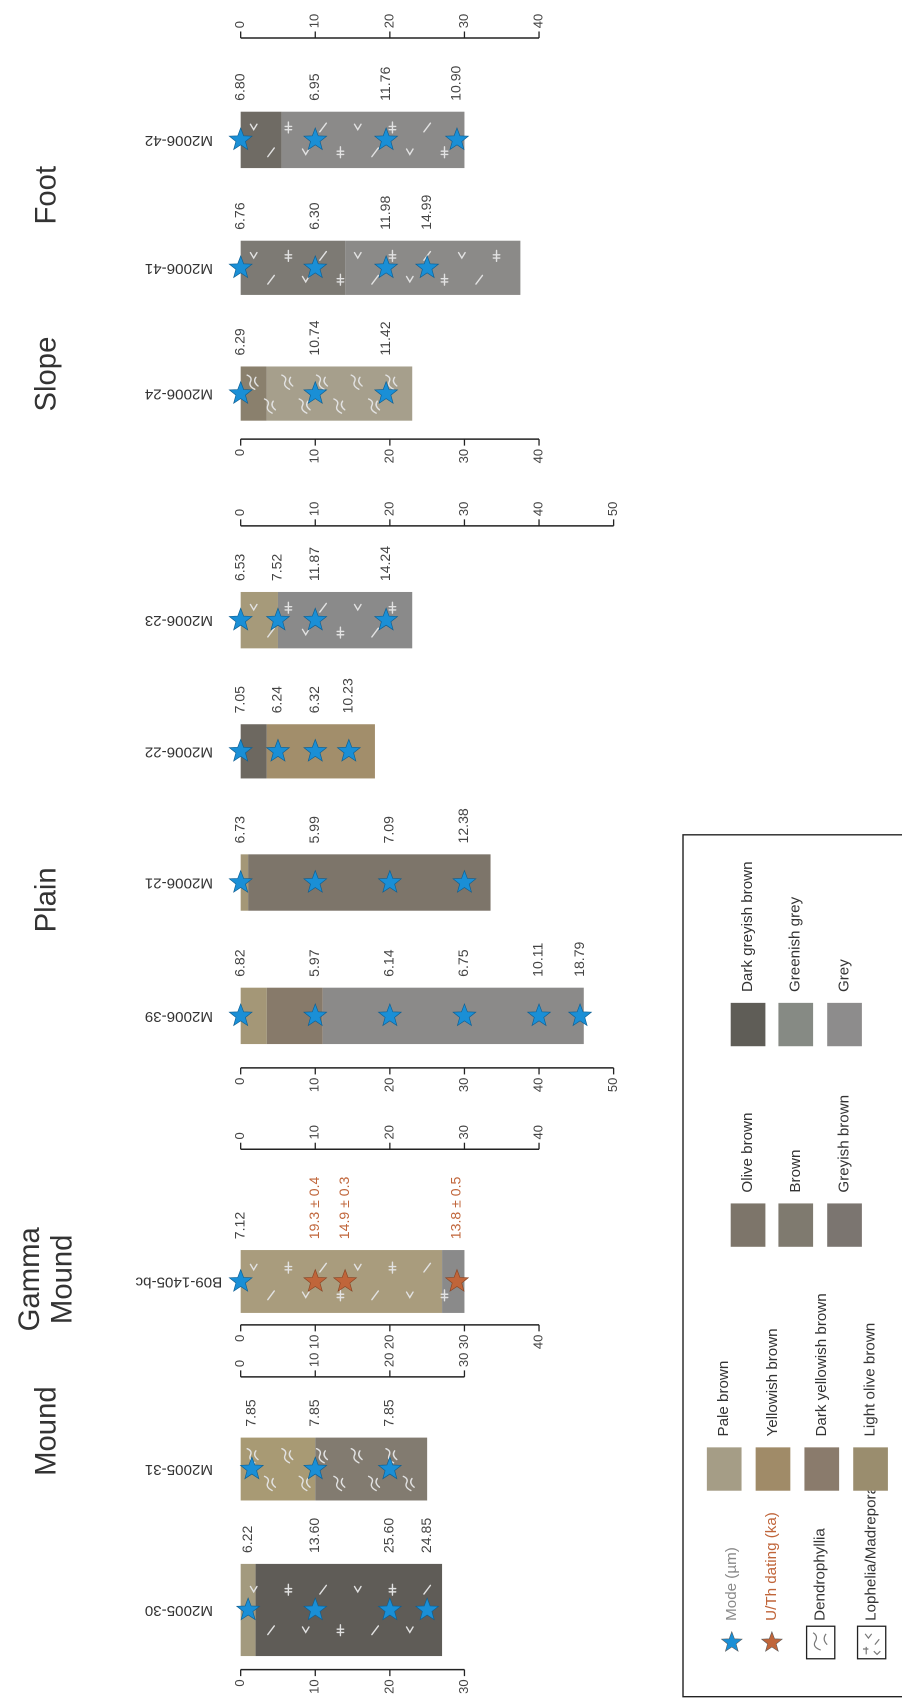 The width and height of the screenshot is (902, 1700). I want to click on legend-label: Olive brown, so click(747, 1153).